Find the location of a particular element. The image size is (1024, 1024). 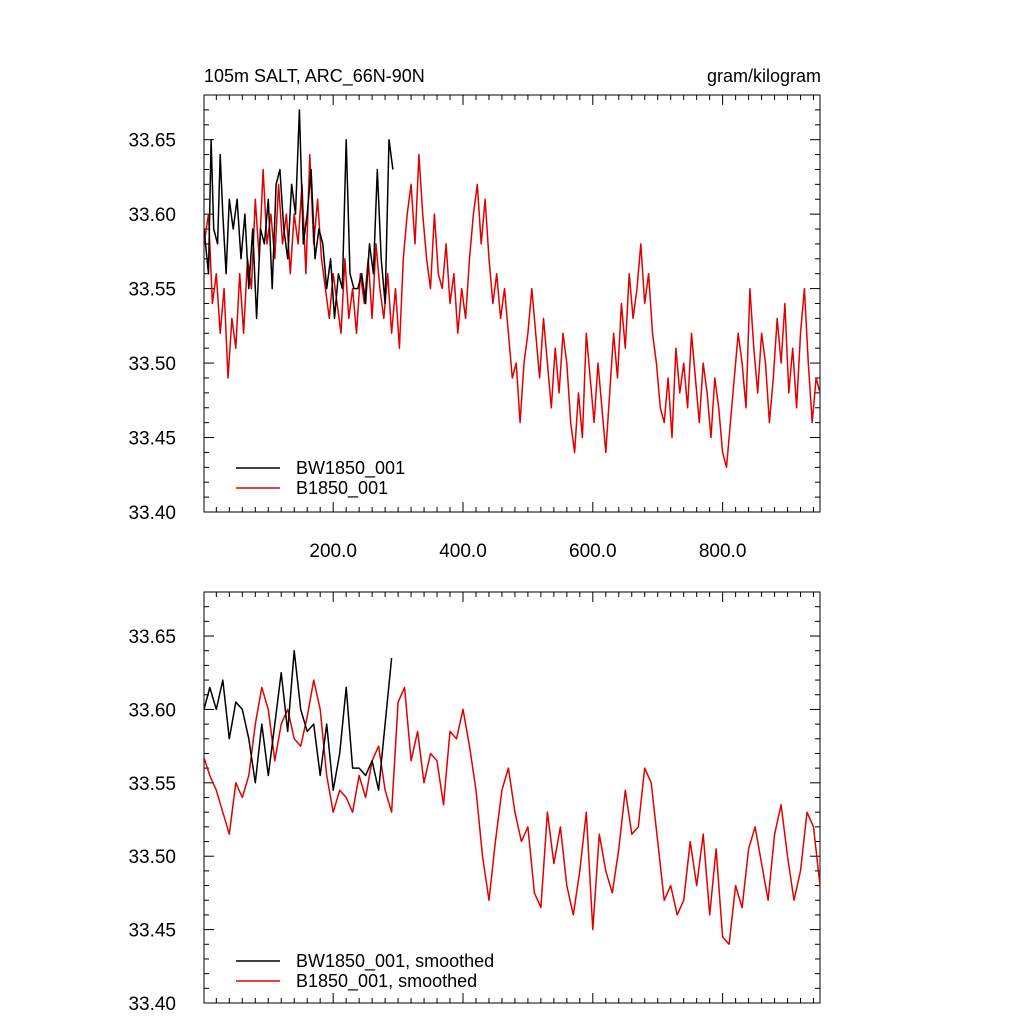

legend-label: B1850_001 is located at coordinates (342, 488).